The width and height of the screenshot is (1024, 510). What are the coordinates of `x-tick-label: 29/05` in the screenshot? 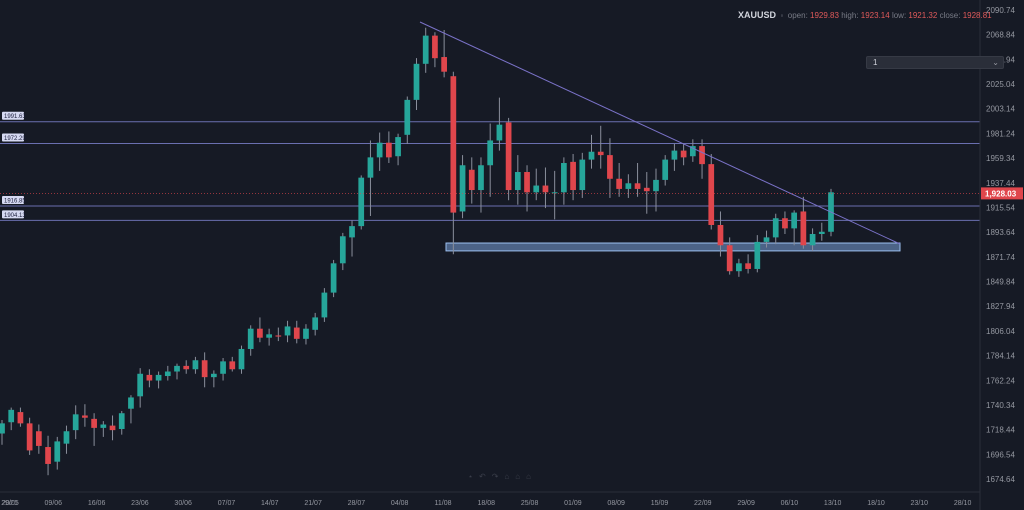 It's located at (10, 503).